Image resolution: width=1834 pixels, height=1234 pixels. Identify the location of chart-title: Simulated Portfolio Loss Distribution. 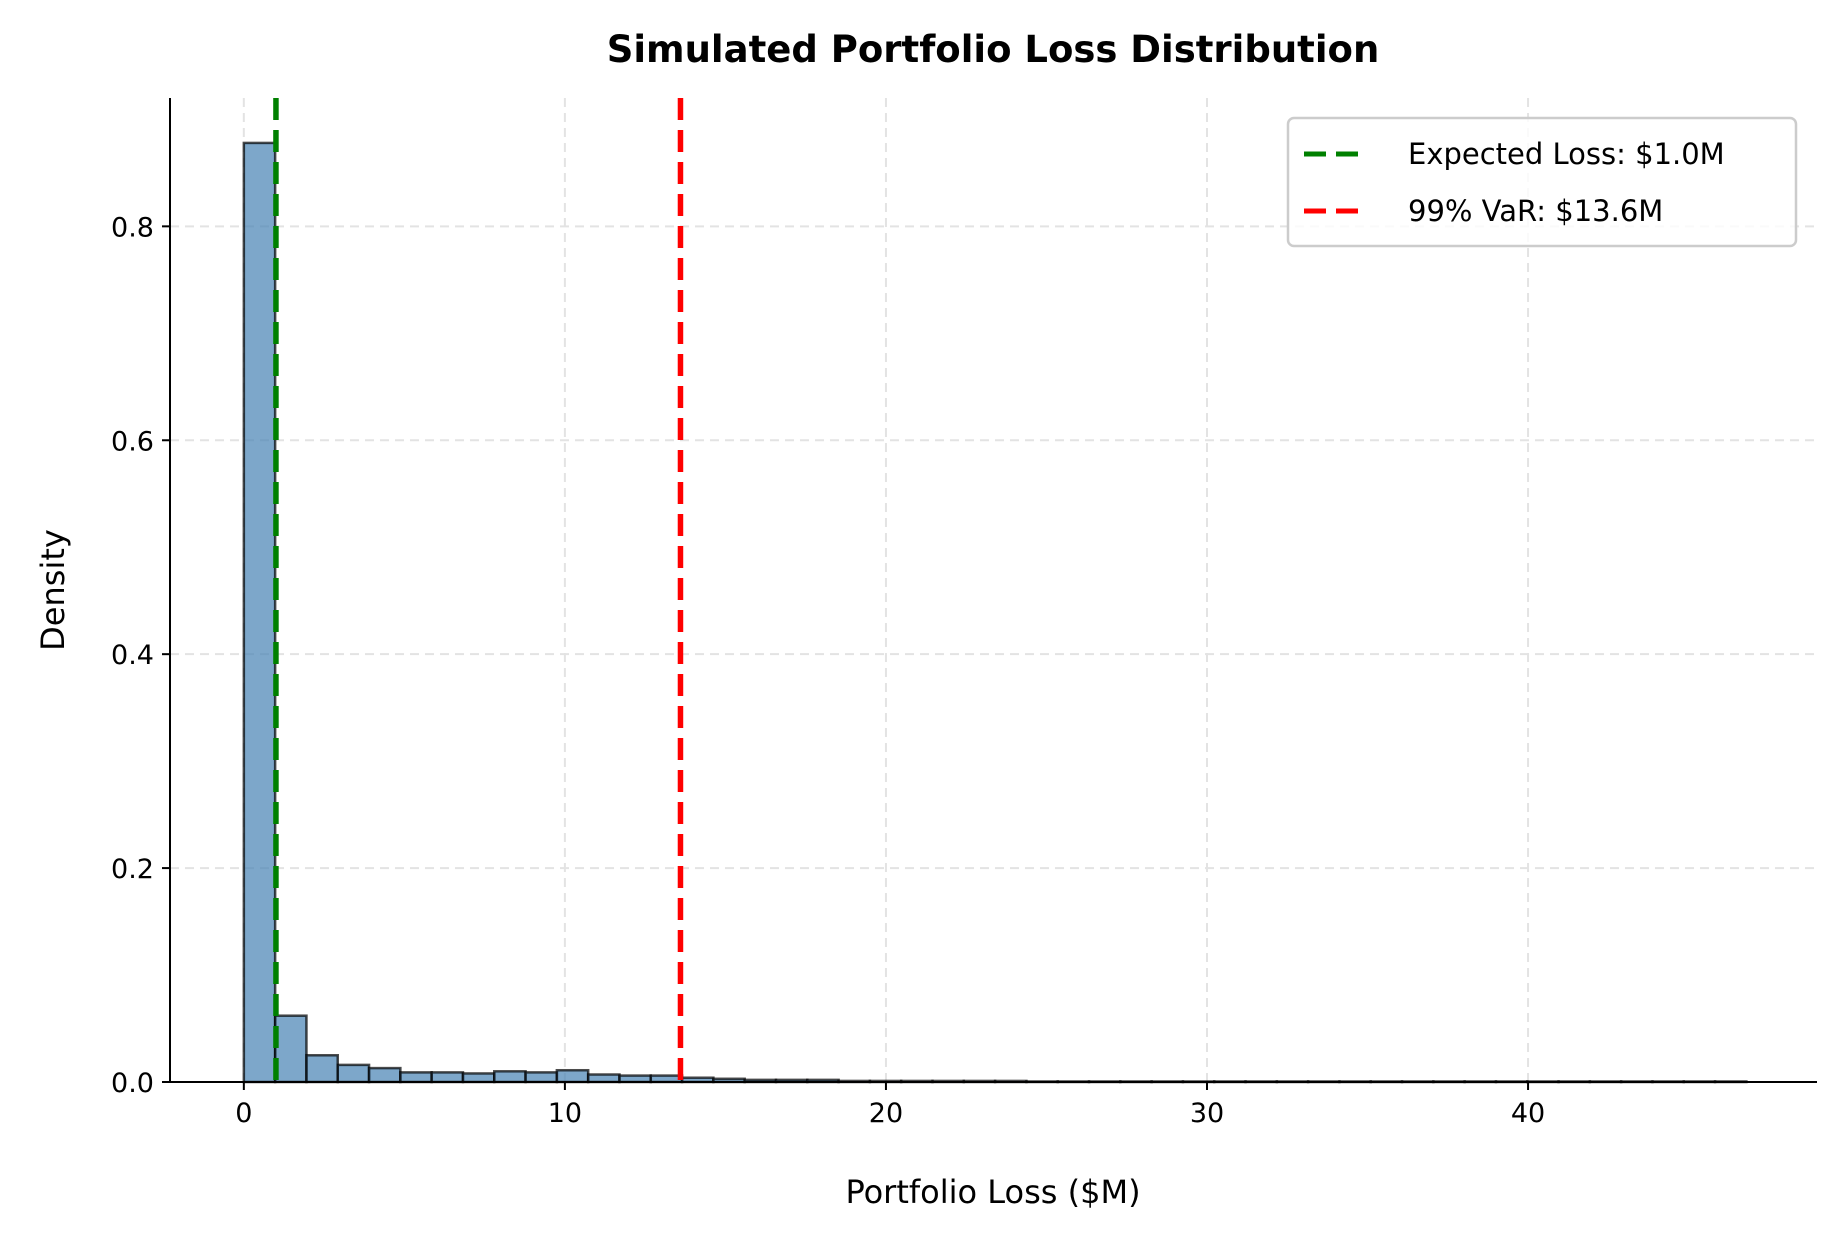
(993, 49).